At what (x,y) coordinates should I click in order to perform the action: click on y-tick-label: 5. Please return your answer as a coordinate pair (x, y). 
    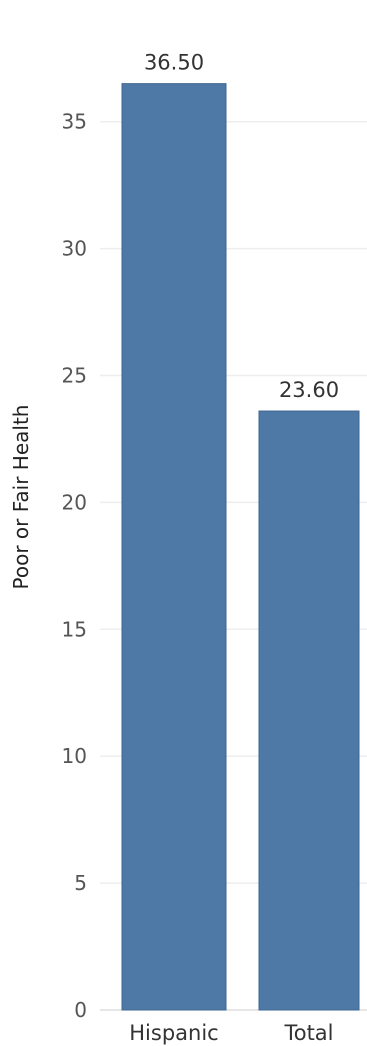
    Looking at the image, I should click on (80, 883).